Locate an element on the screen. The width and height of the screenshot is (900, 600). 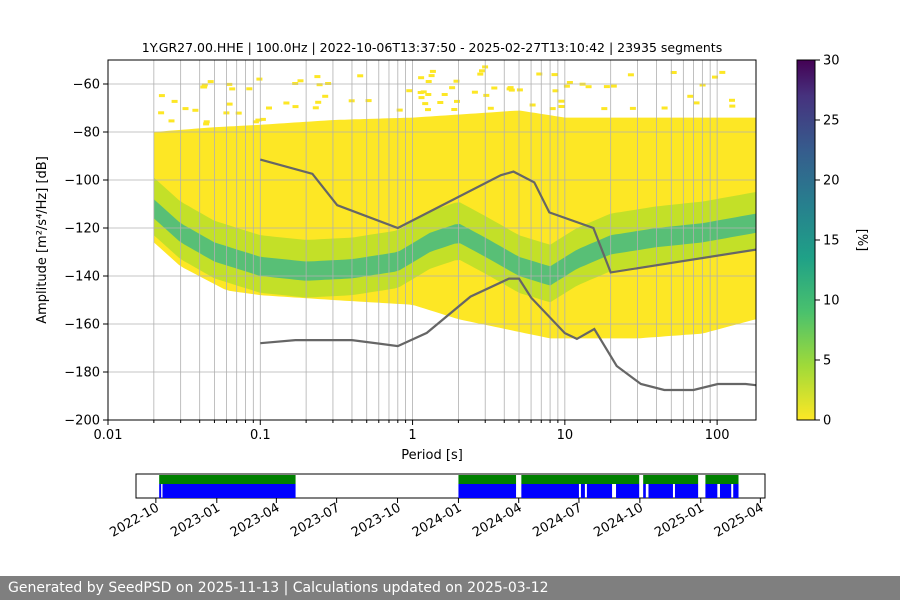
colorbar is located at coordinates (806, 240).